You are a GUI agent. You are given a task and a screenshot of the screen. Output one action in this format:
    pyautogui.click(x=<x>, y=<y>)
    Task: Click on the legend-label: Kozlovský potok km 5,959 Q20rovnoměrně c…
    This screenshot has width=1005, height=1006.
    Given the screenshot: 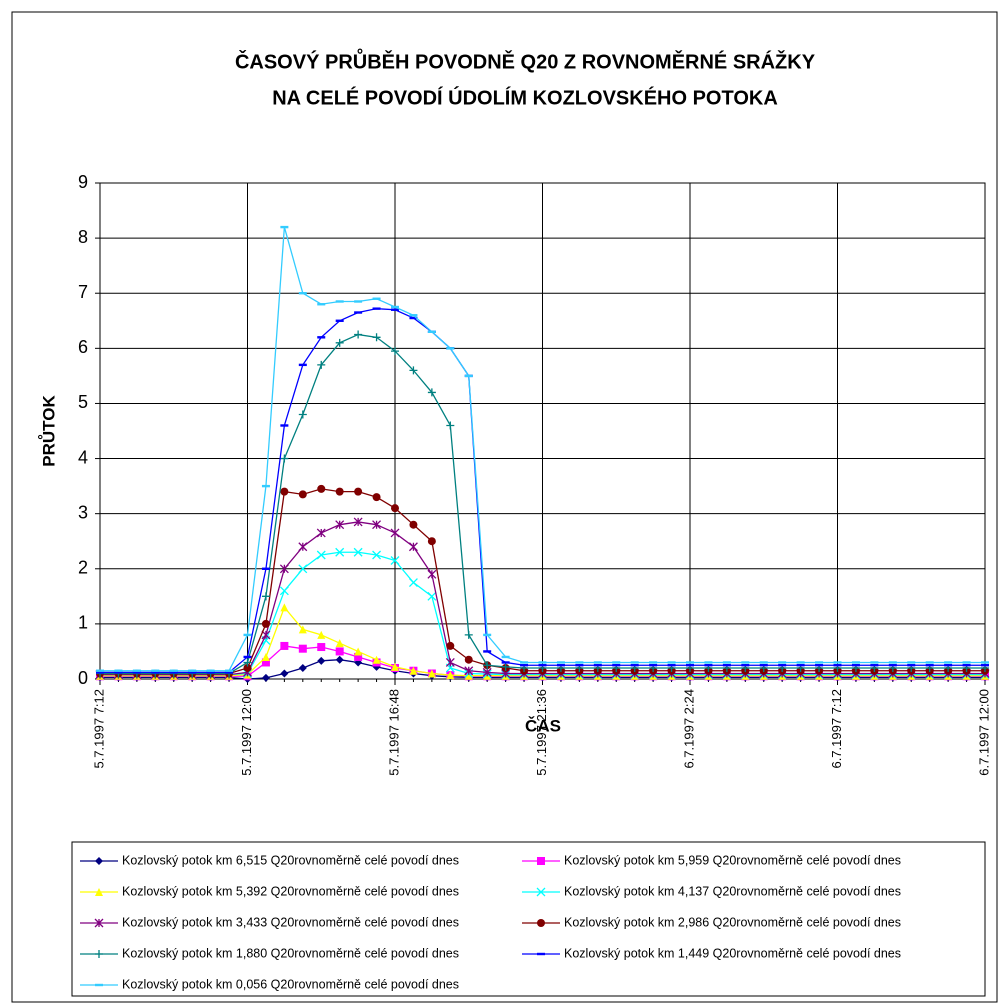 What is the action you would take?
    pyautogui.click(x=732, y=860)
    